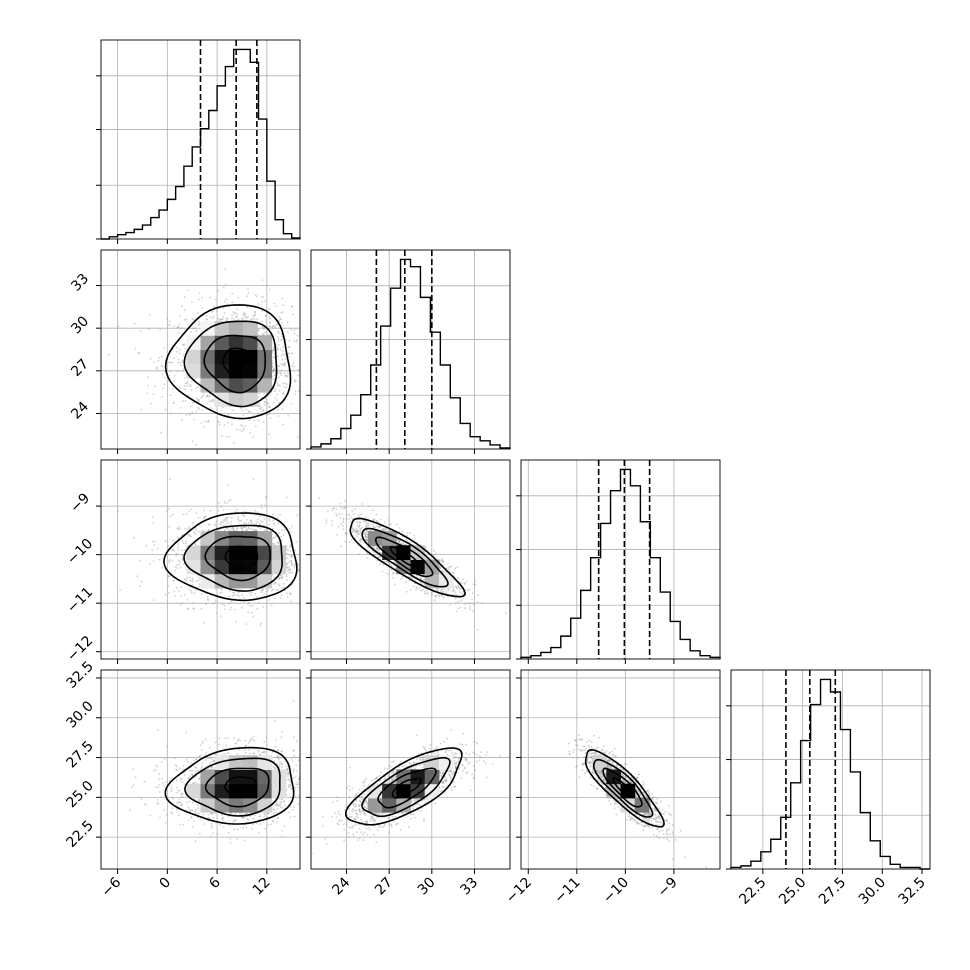  Describe the element at coordinates (410, 349) in the screenshot. I see `panel-background` at that location.